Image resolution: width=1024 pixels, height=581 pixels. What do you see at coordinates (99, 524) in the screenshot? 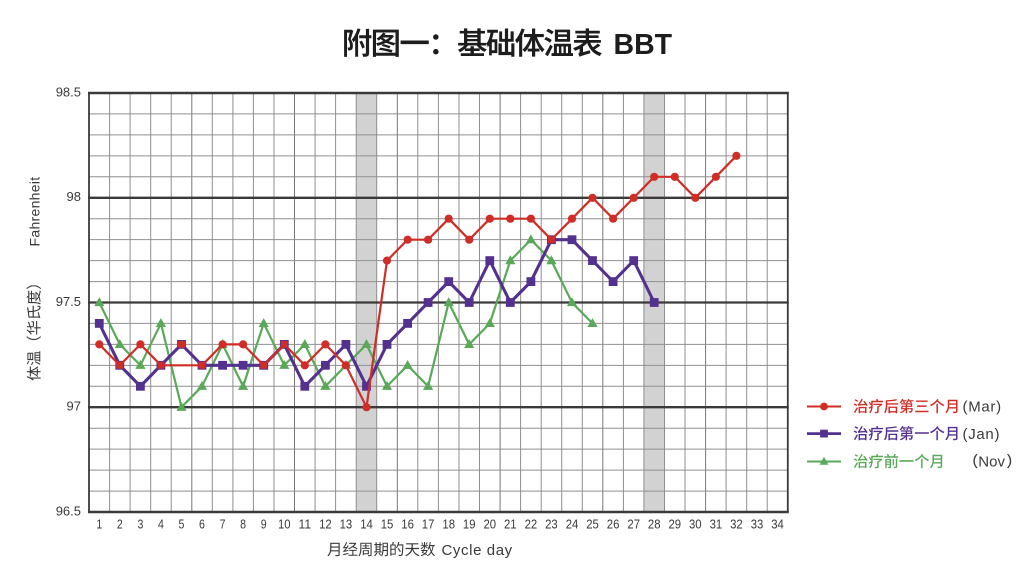
I see `svg-text: 1` at bounding box center [99, 524].